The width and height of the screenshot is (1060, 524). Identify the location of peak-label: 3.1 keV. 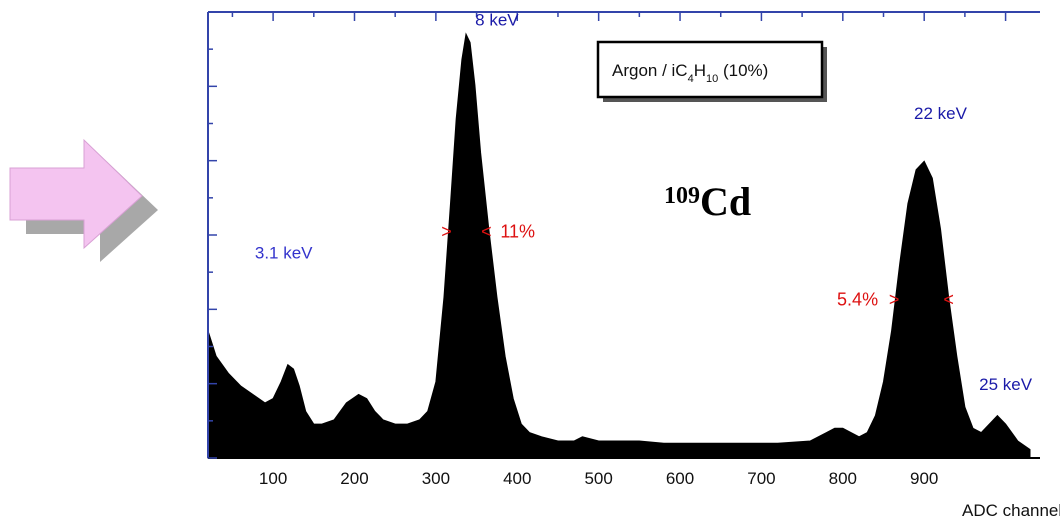
(284, 253).